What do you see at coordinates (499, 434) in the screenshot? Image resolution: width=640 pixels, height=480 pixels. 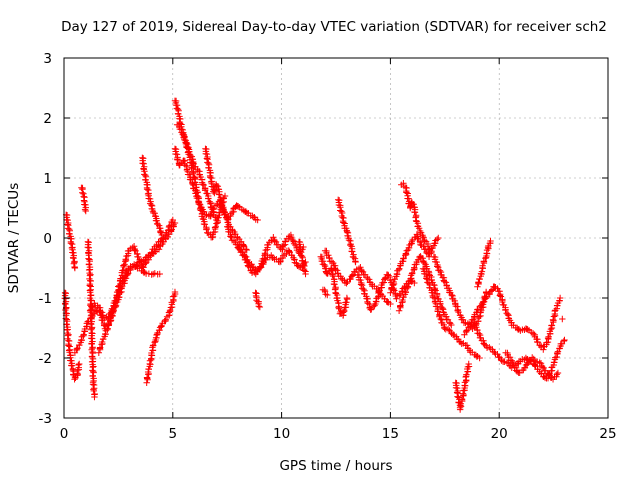 I see `x-tick-label: 20` at bounding box center [499, 434].